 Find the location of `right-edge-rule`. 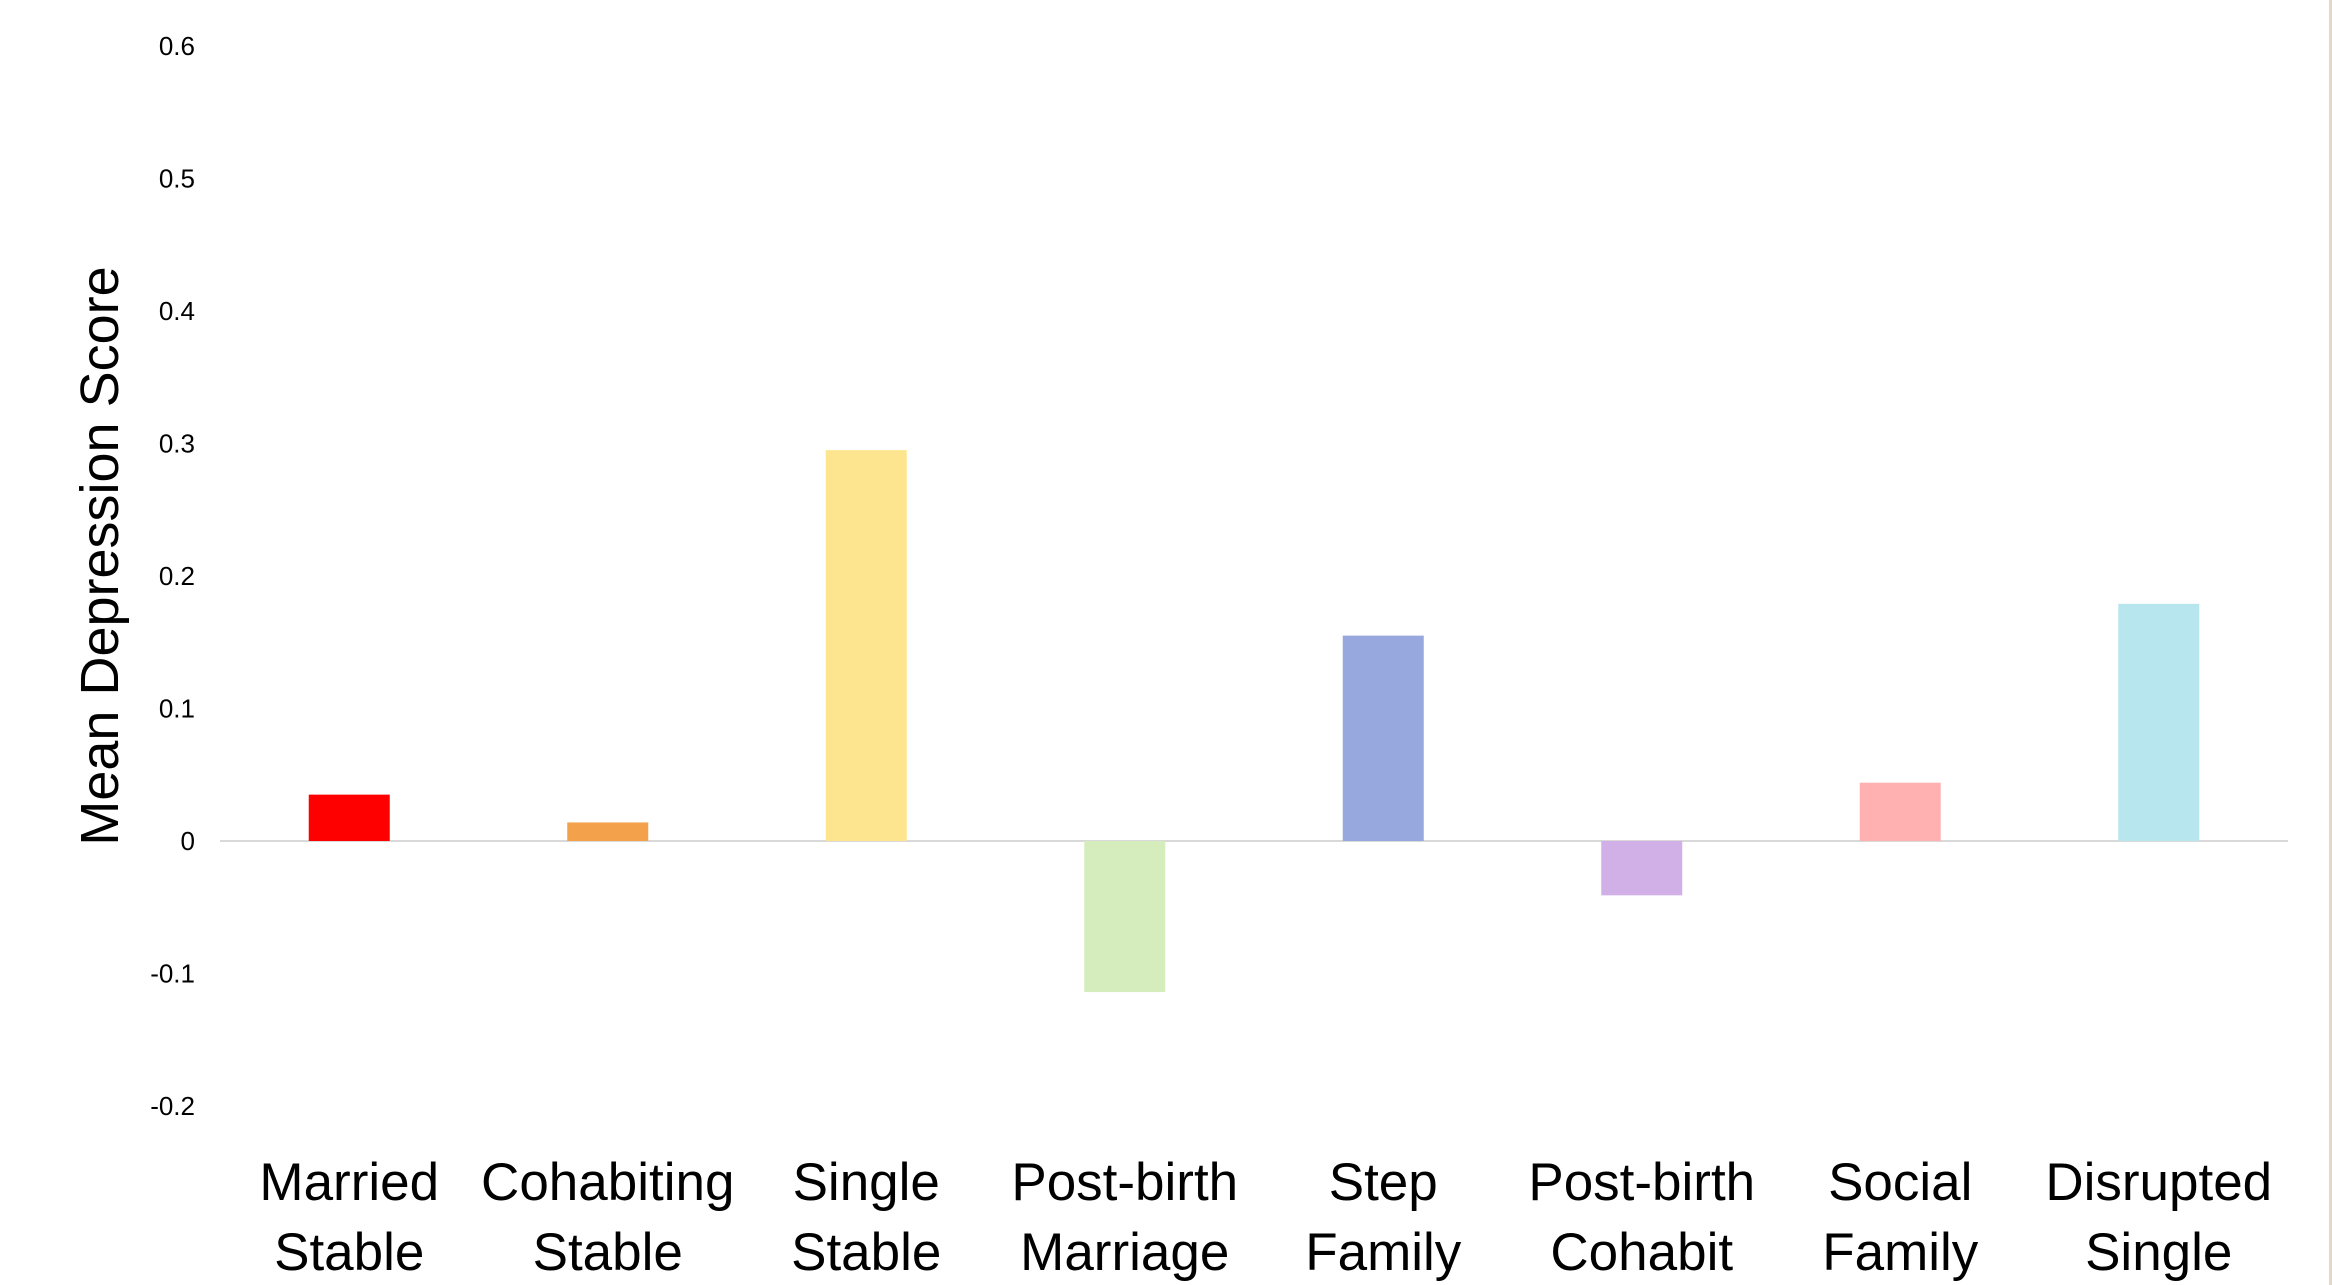

right-edge-rule is located at coordinates (2330, 642).